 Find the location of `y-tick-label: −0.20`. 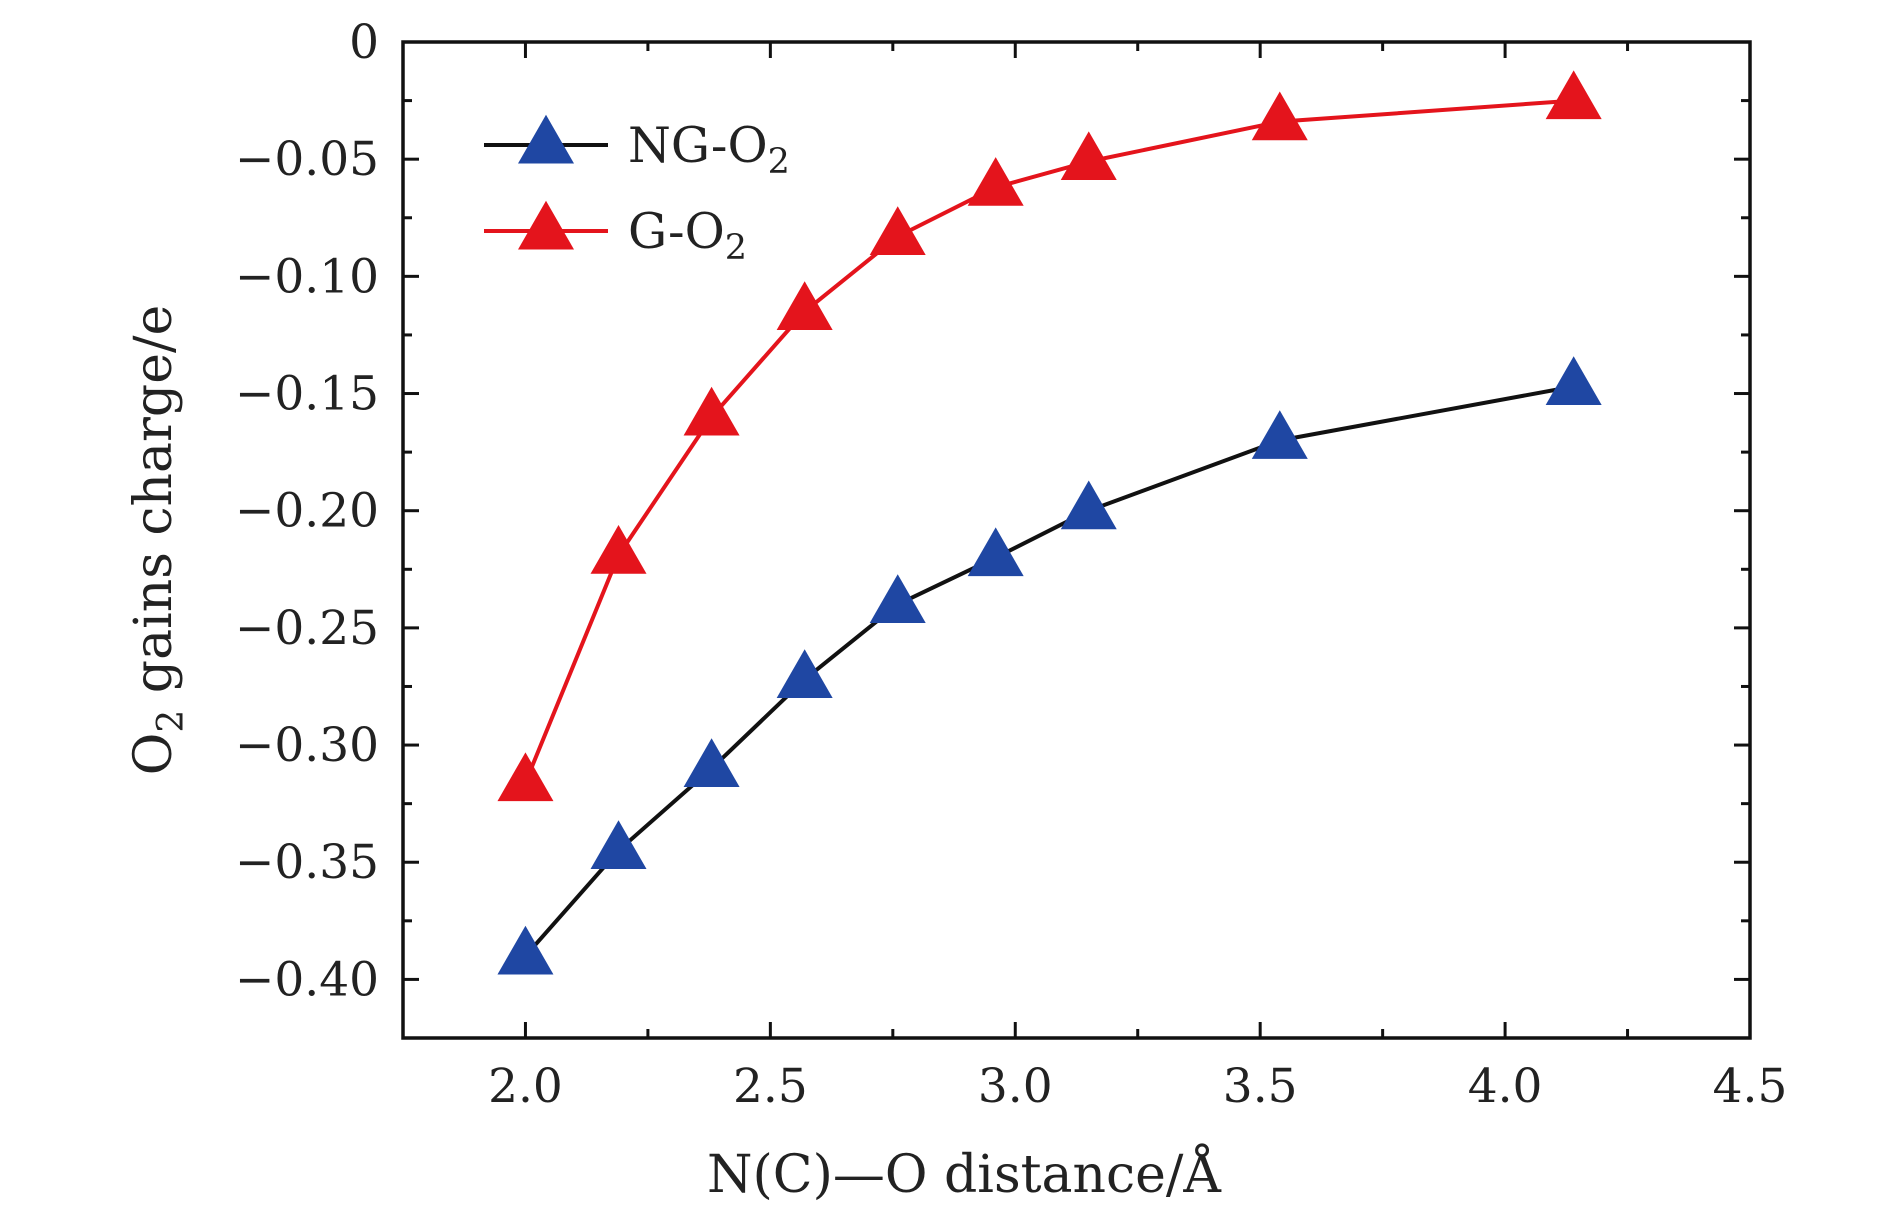

y-tick-label: −0.20 is located at coordinates (307, 511).